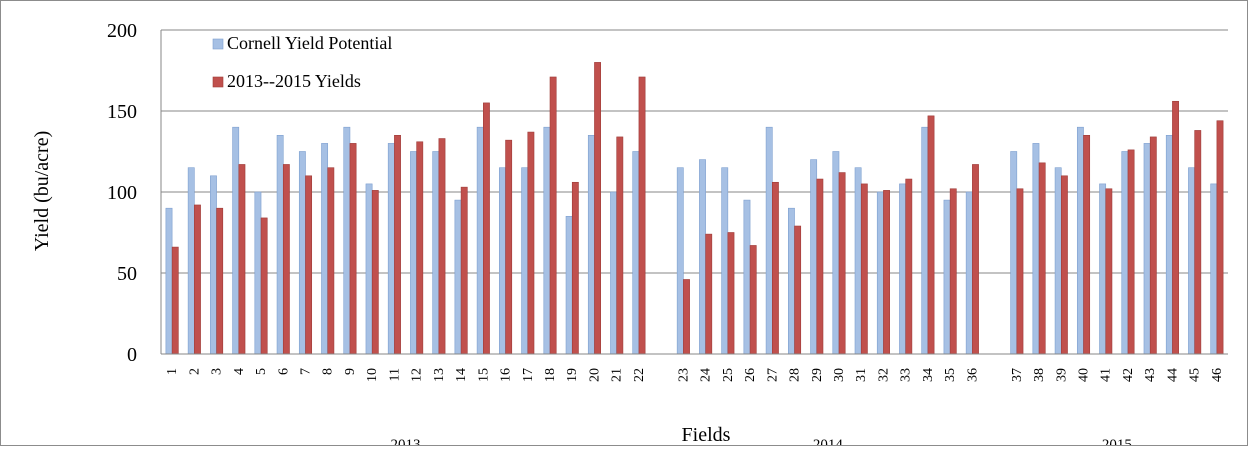  What do you see at coordinates (839, 375) in the screenshot?
I see `x-tick-label: 30` at bounding box center [839, 375].